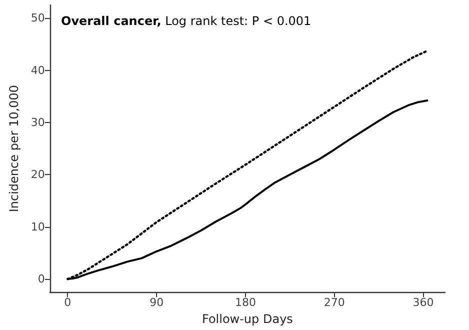 The width and height of the screenshot is (469, 330). What do you see at coordinates (37, 122) in the screenshot?
I see `y-tick-label: 30` at bounding box center [37, 122].